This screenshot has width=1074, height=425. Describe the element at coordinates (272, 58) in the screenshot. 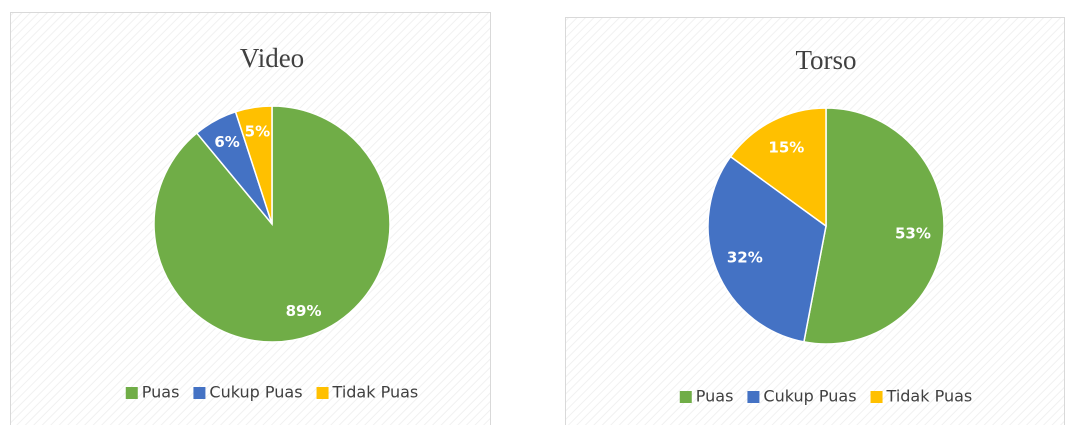

I see `chart-title: Video` at that location.